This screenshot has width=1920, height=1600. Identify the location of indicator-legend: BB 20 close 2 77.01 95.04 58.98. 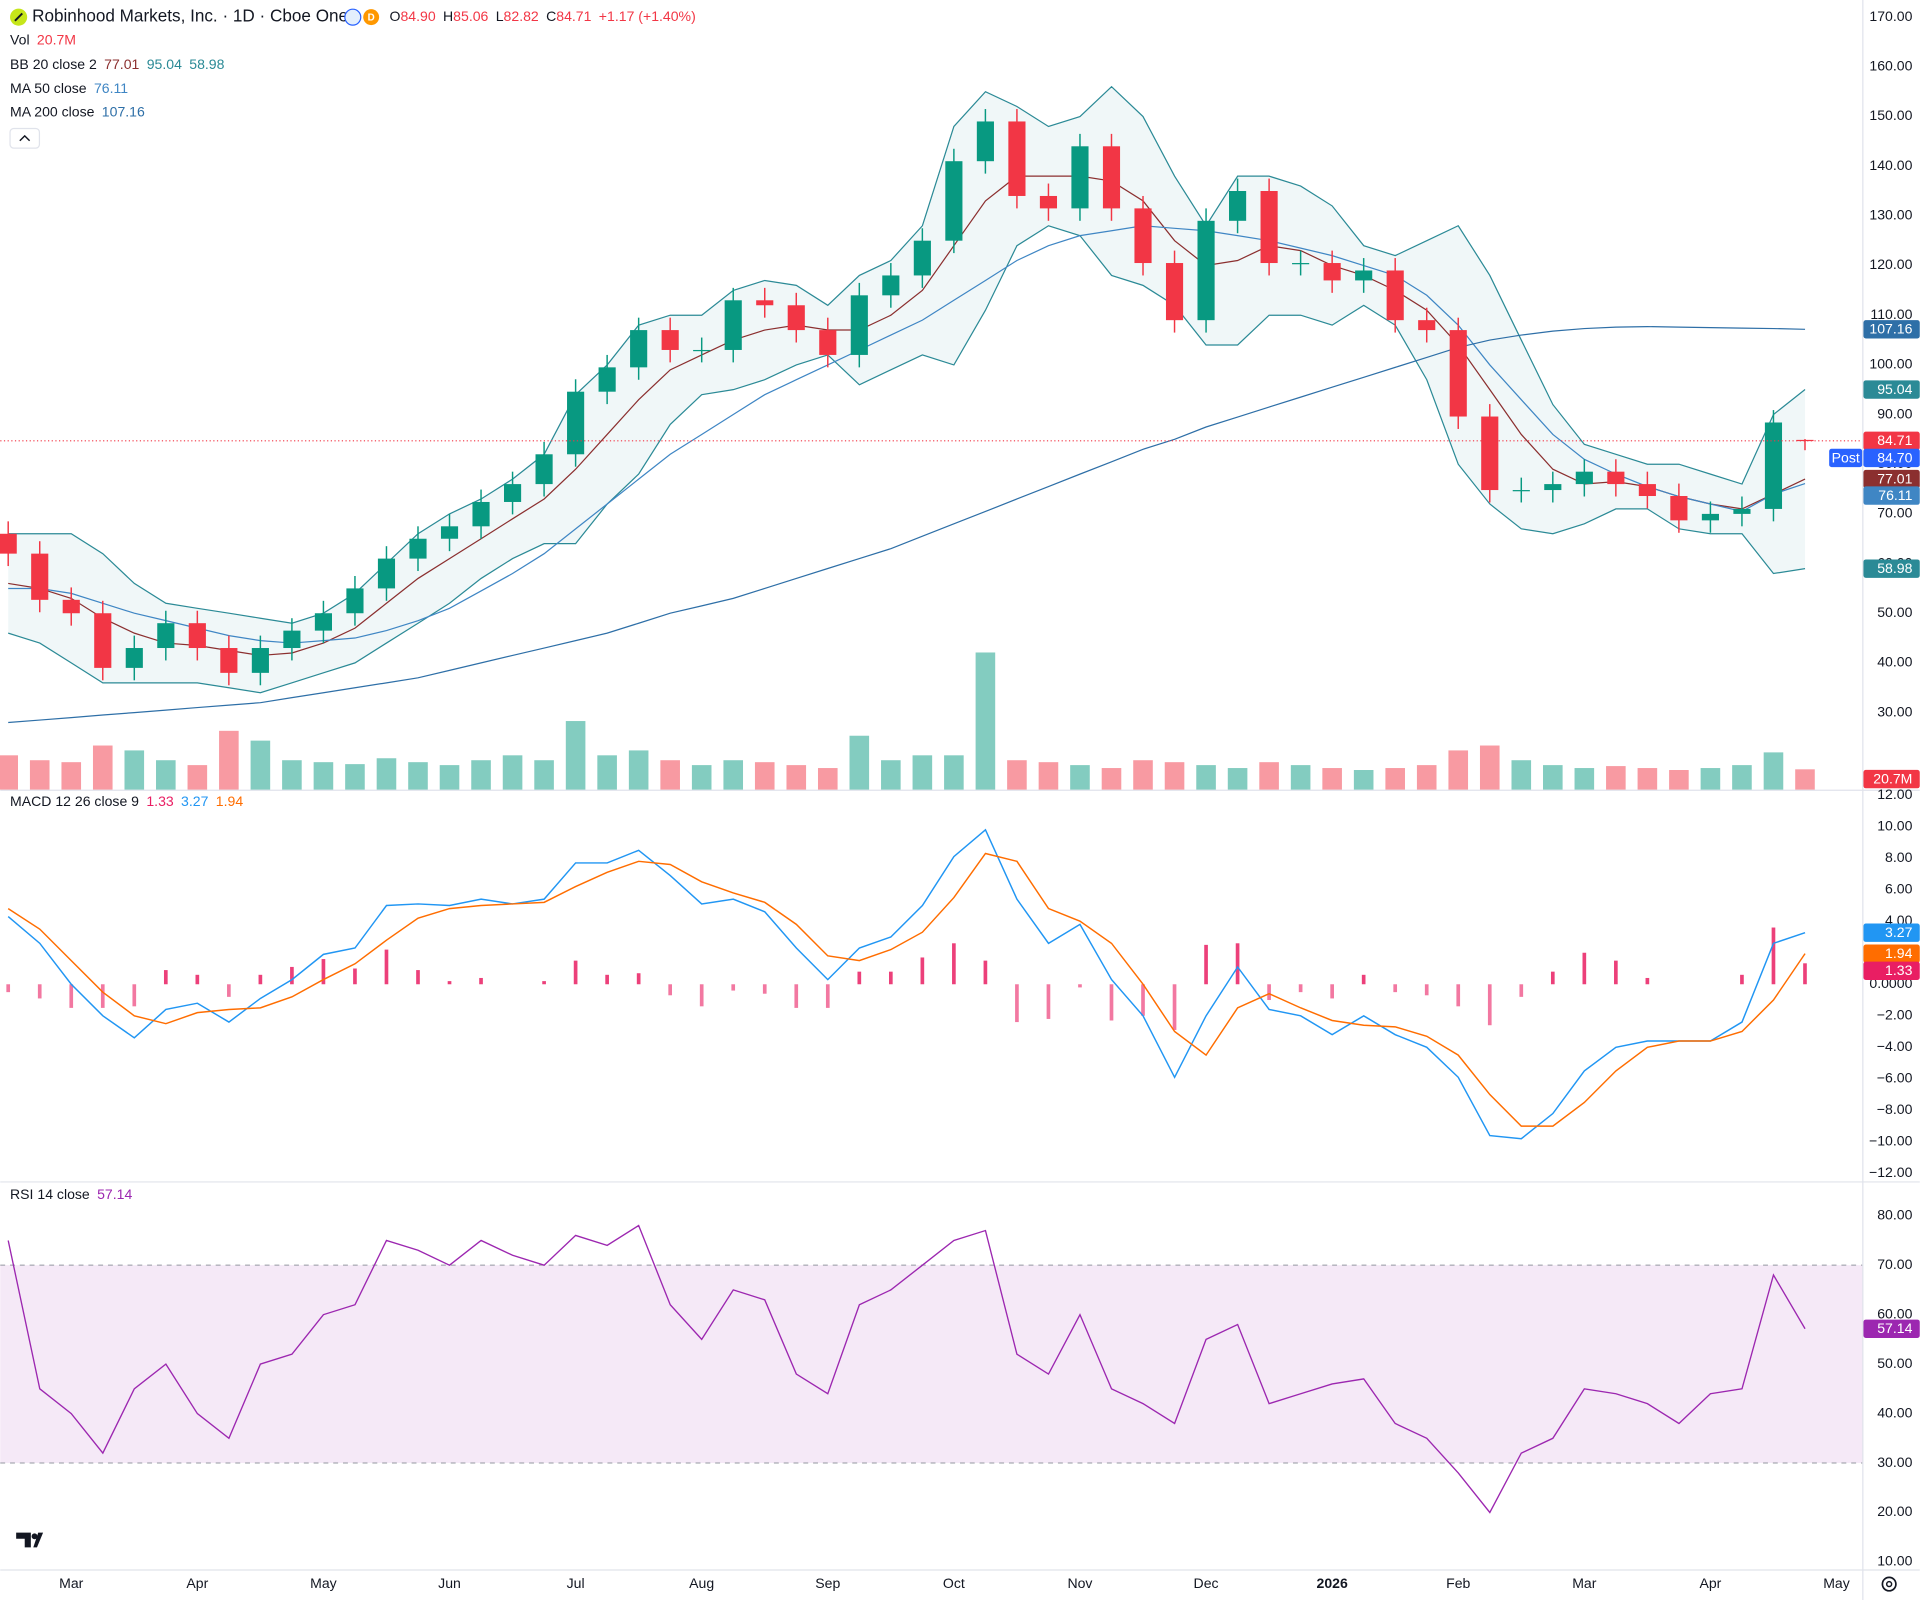
(117, 64).